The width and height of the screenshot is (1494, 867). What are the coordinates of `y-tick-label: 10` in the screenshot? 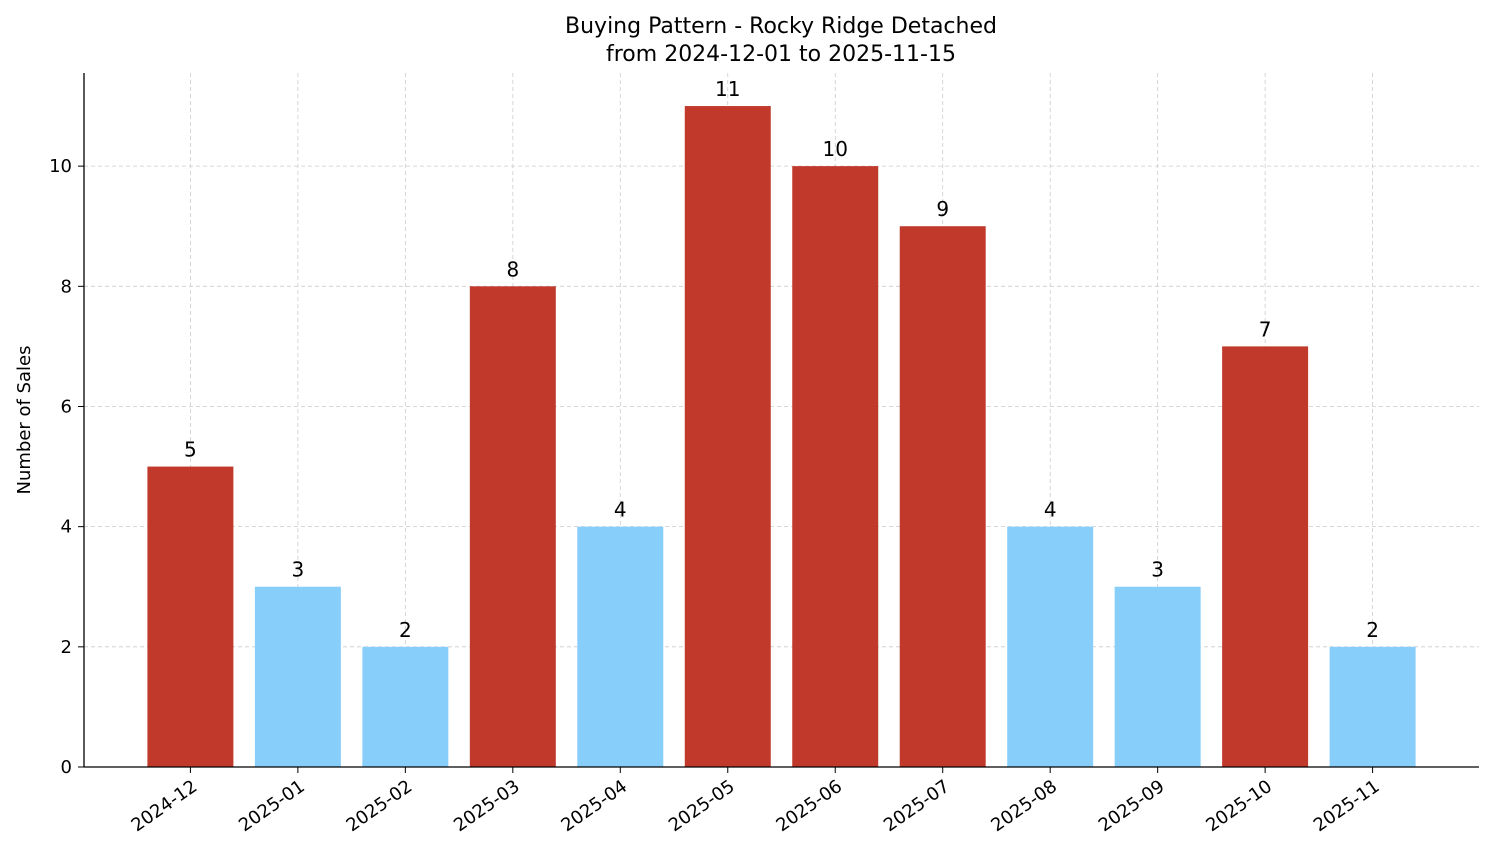 It's located at (60, 166).